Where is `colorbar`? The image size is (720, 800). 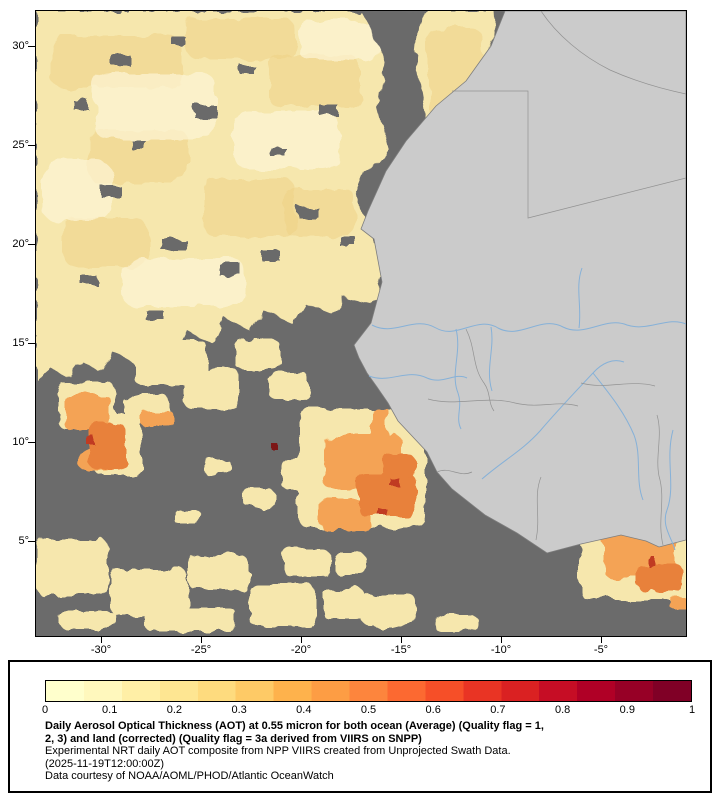 colorbar is located at coordinates (368, 691).